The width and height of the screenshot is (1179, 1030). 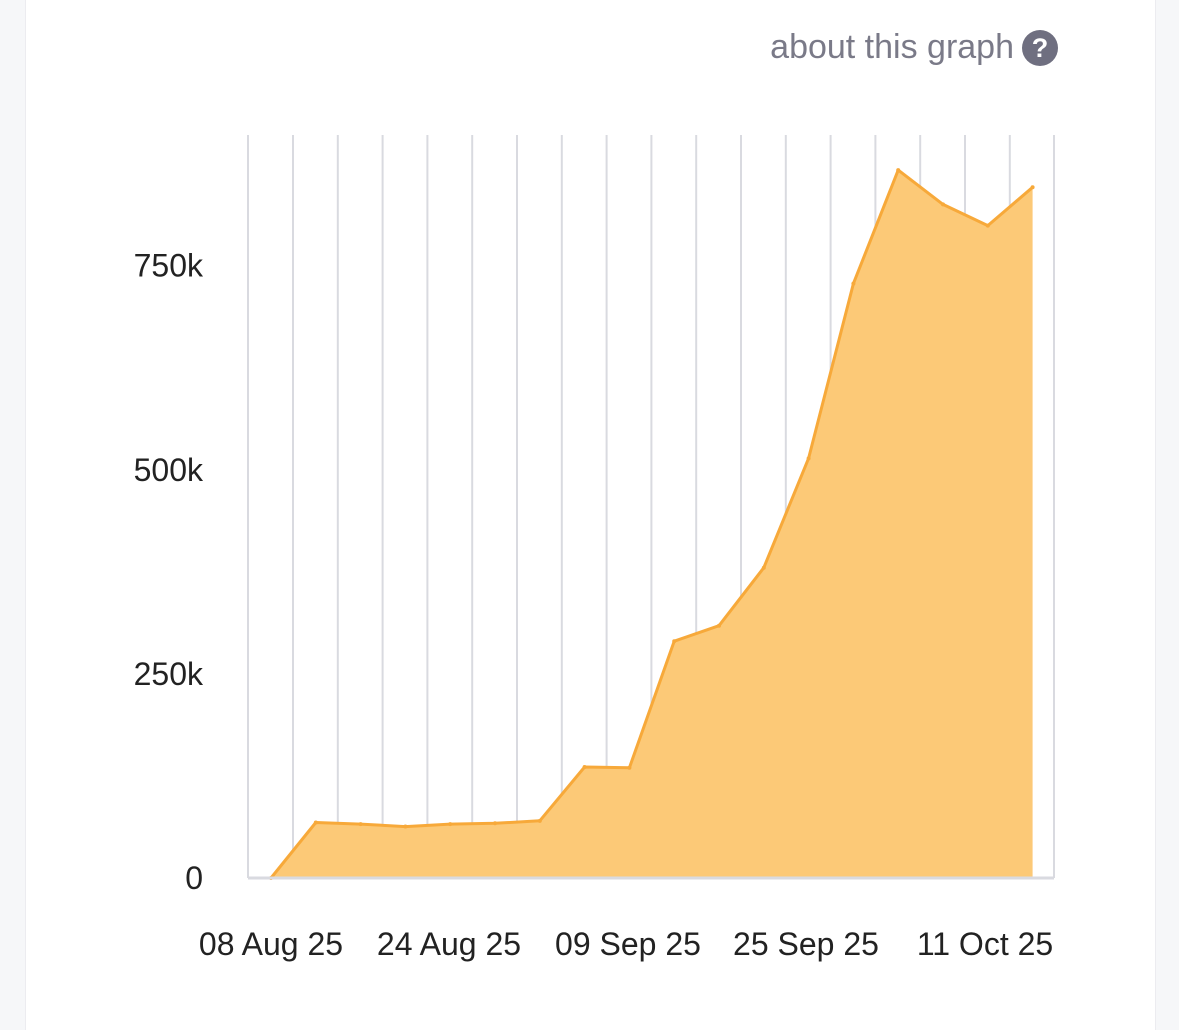 I want to click on x-tick-label: 09 Sep 25, so click(x=628, y=944).